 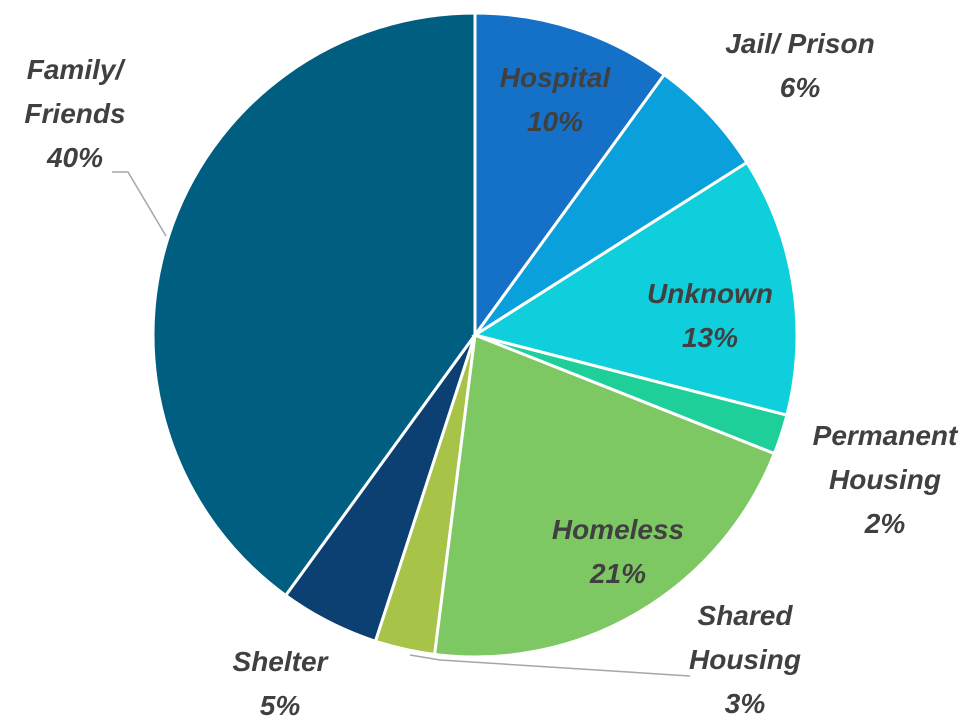 I want to click on slice-name: Shelter, so click(x=280, y=661).